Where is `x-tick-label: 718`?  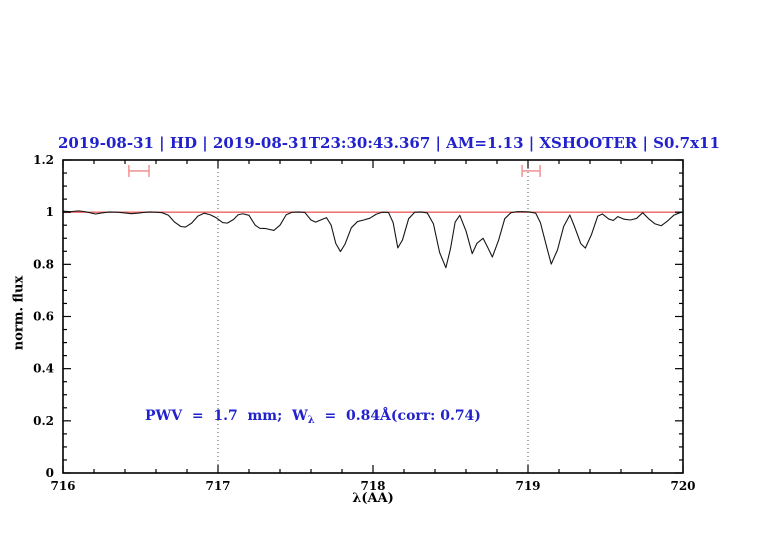 x-tick-label: 718 is located at coordinates (372, 486).